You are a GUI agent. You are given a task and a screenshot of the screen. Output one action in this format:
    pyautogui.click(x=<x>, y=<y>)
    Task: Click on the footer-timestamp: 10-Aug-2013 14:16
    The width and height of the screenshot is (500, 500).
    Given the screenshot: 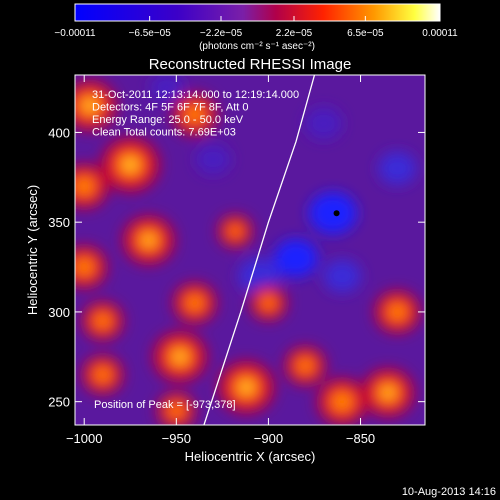 What is the action you would take?
    pyautogui.click(x=449, y=492)
    